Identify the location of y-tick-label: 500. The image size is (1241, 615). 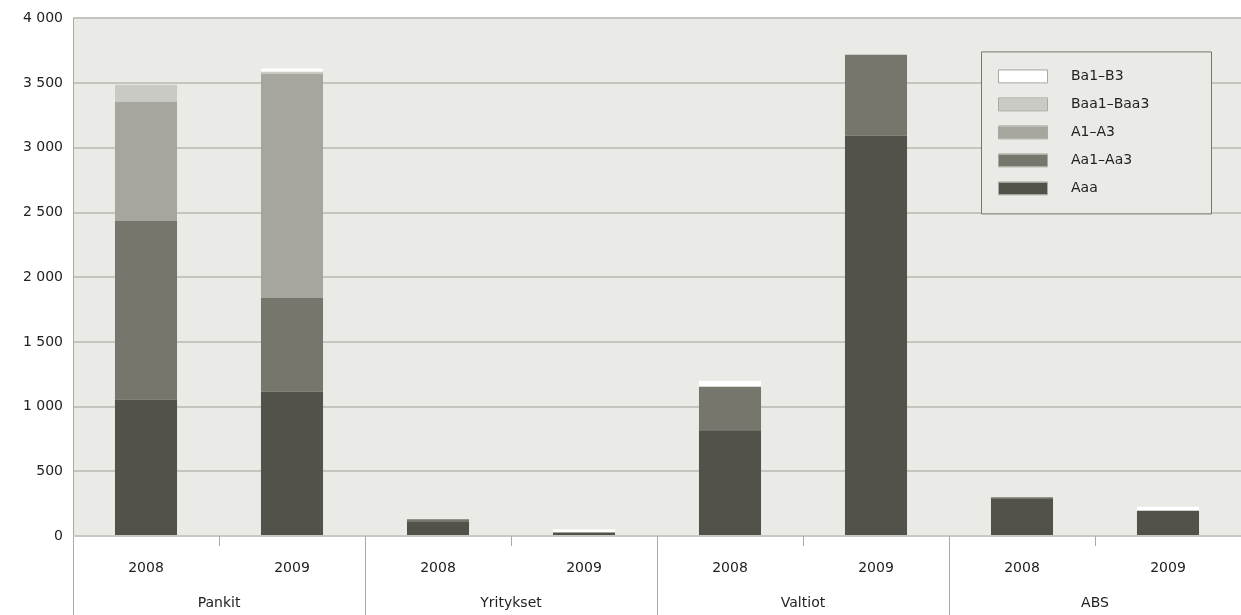
(49, 469).